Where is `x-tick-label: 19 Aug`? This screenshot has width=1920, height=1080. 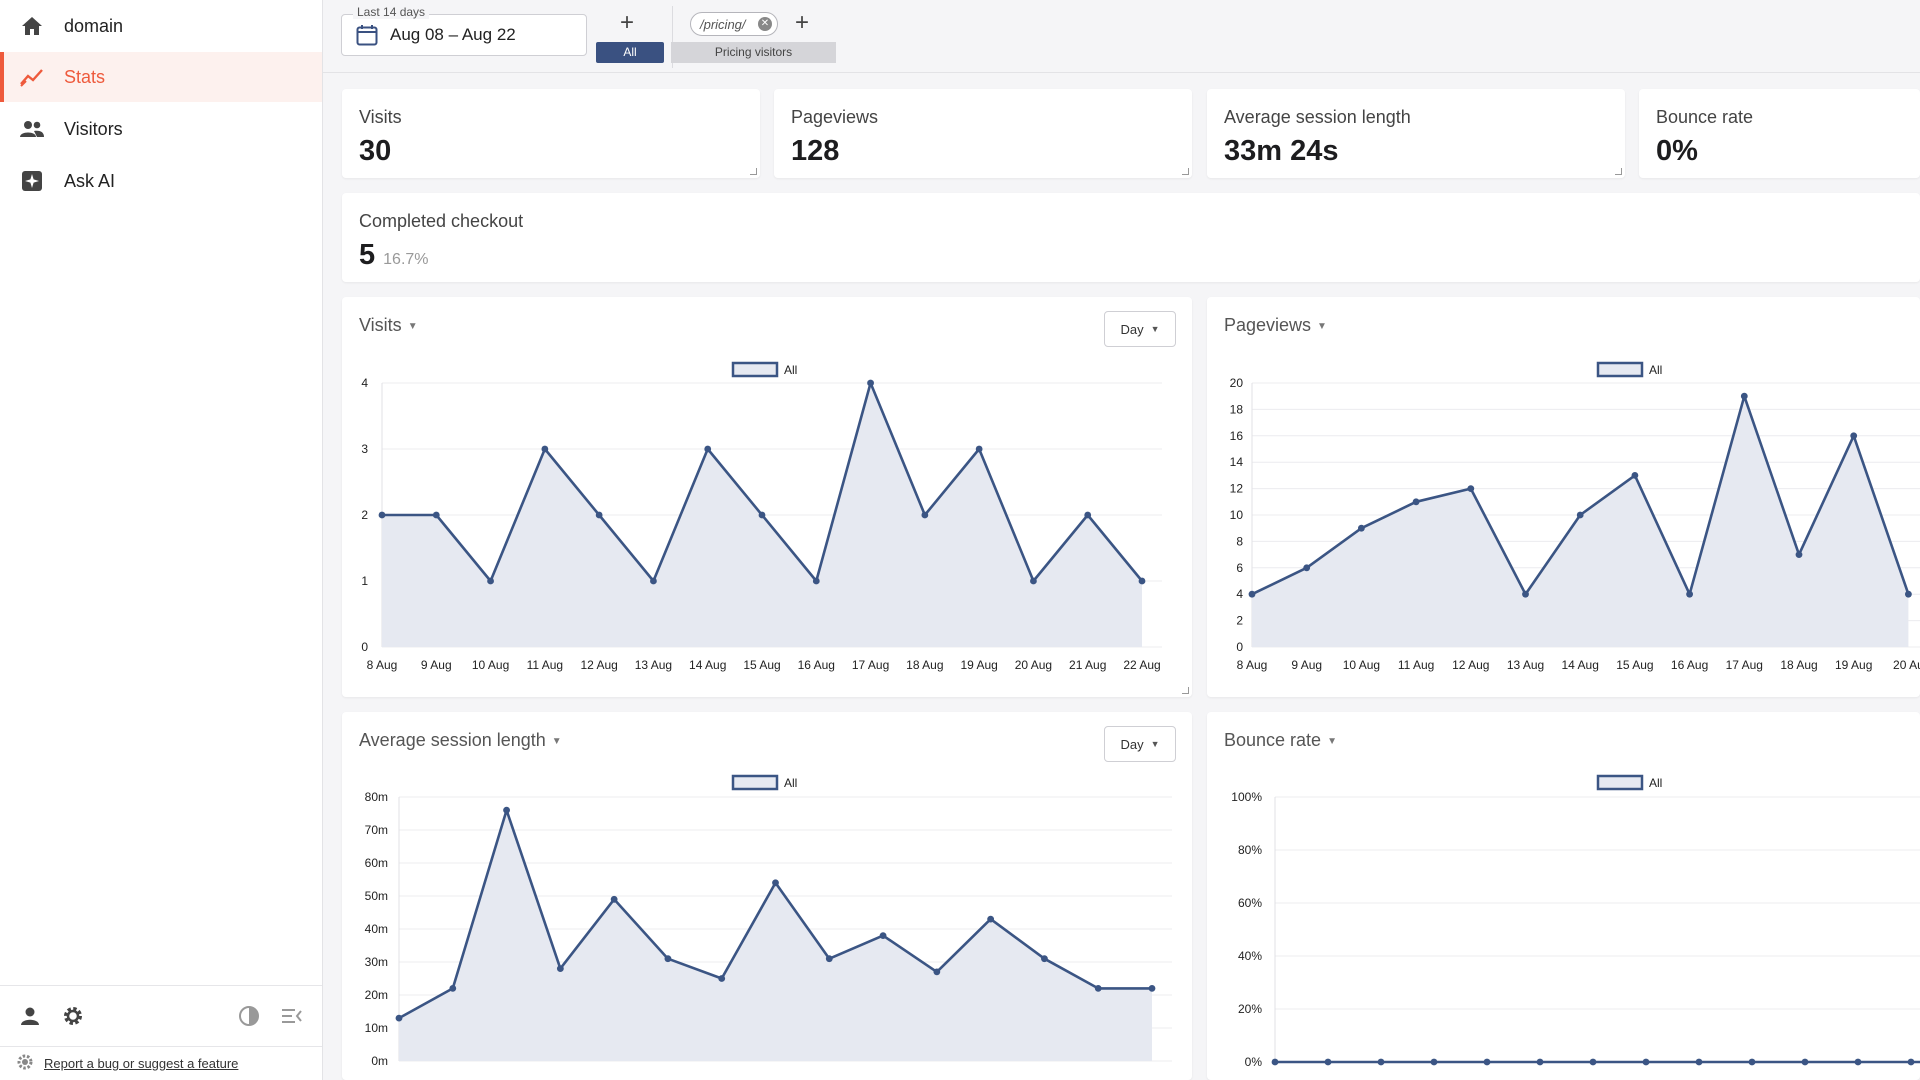 x-tick-label: 19 Aug is located at coordinates (978, 665).